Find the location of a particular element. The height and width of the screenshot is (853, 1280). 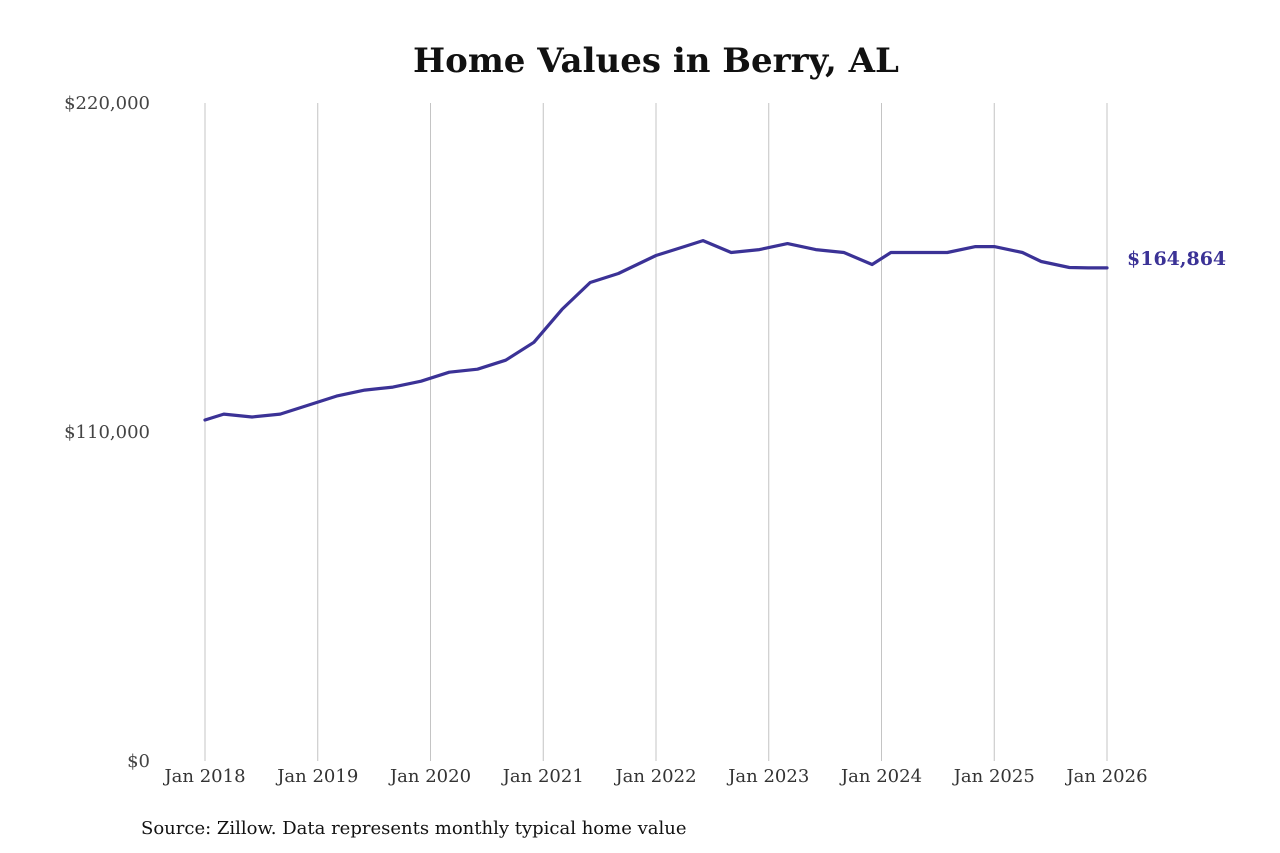

y-axis: $0 $110,000 $220,000 is located at coordinates (107, 432).